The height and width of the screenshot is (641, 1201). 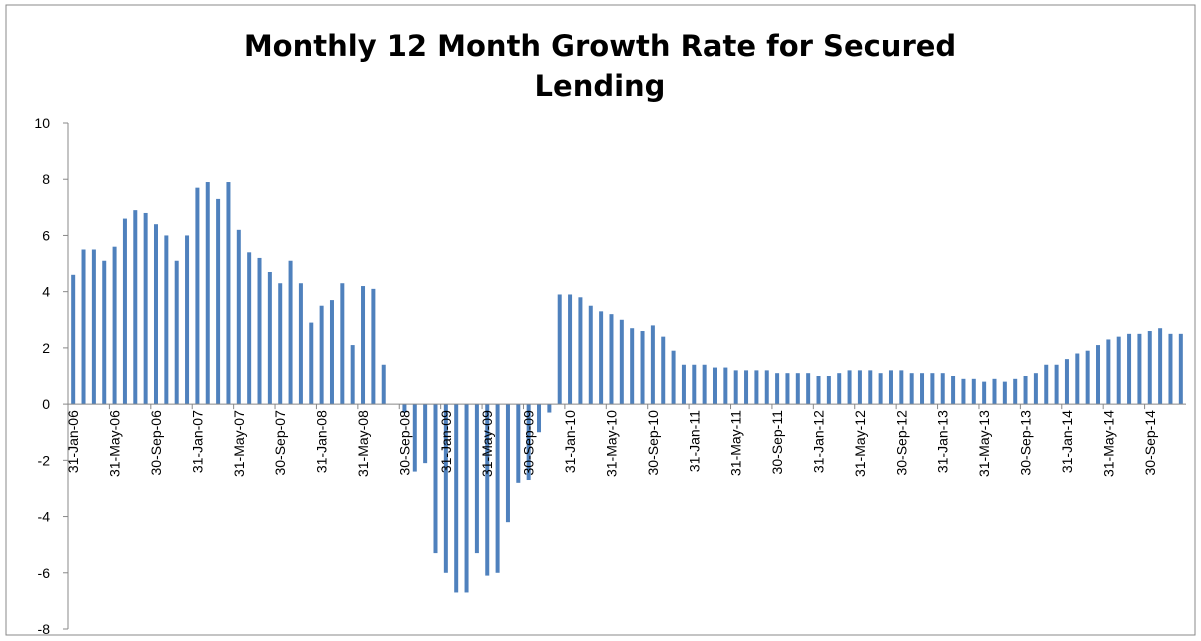 I want to click on x-tick-label: 30-Sep-13, so click(x=1026, y=443).